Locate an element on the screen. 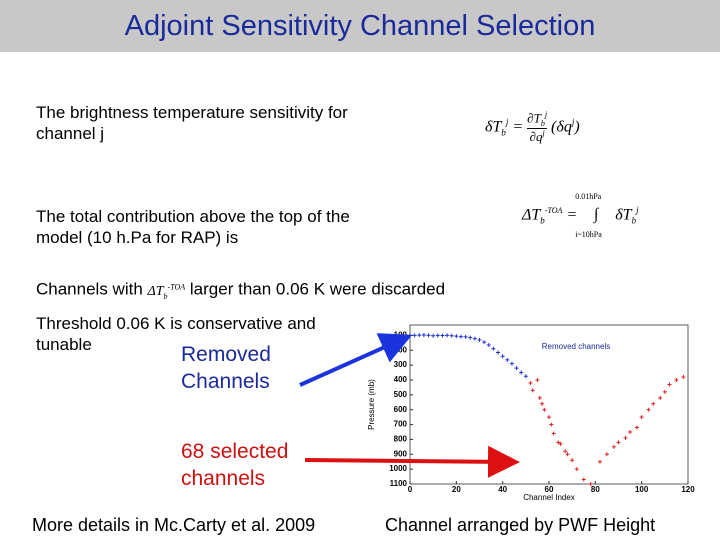  eq-part: ∂q is located at coordinates (536, 137).